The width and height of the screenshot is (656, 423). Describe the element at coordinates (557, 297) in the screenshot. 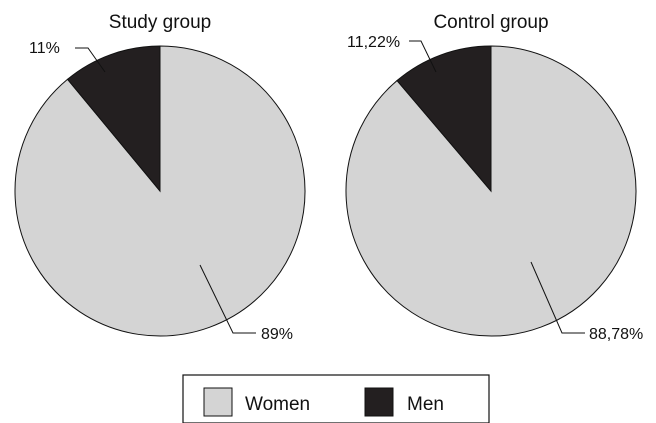

I see `leader-line-control-women` at that location.